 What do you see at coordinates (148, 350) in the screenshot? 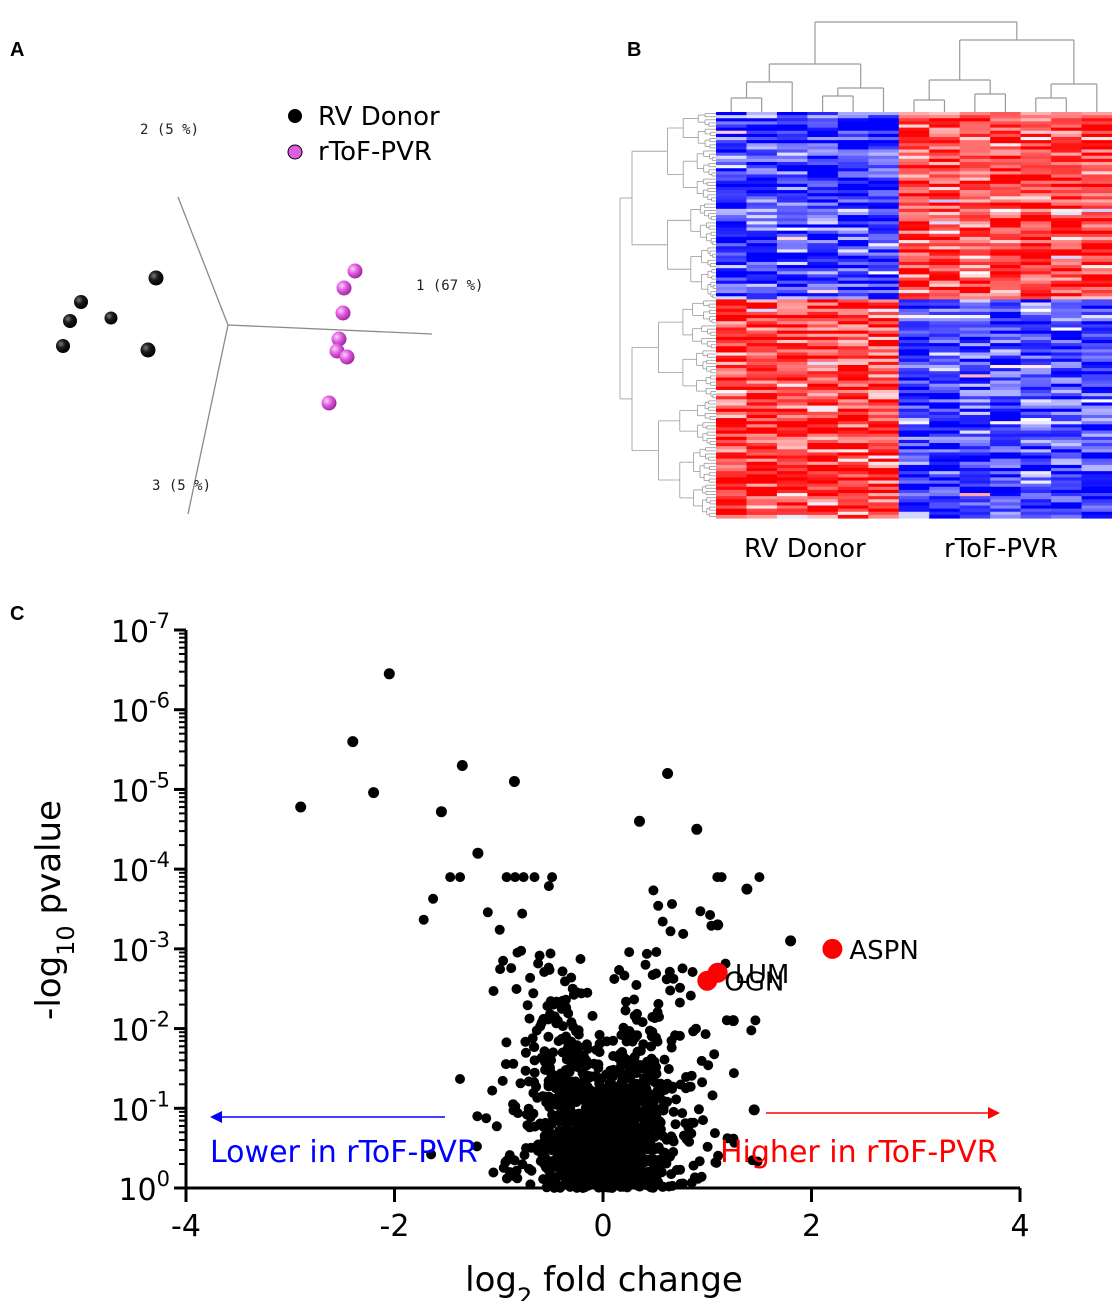
I see `pca-donor-point` at bounding box center [148, 350].